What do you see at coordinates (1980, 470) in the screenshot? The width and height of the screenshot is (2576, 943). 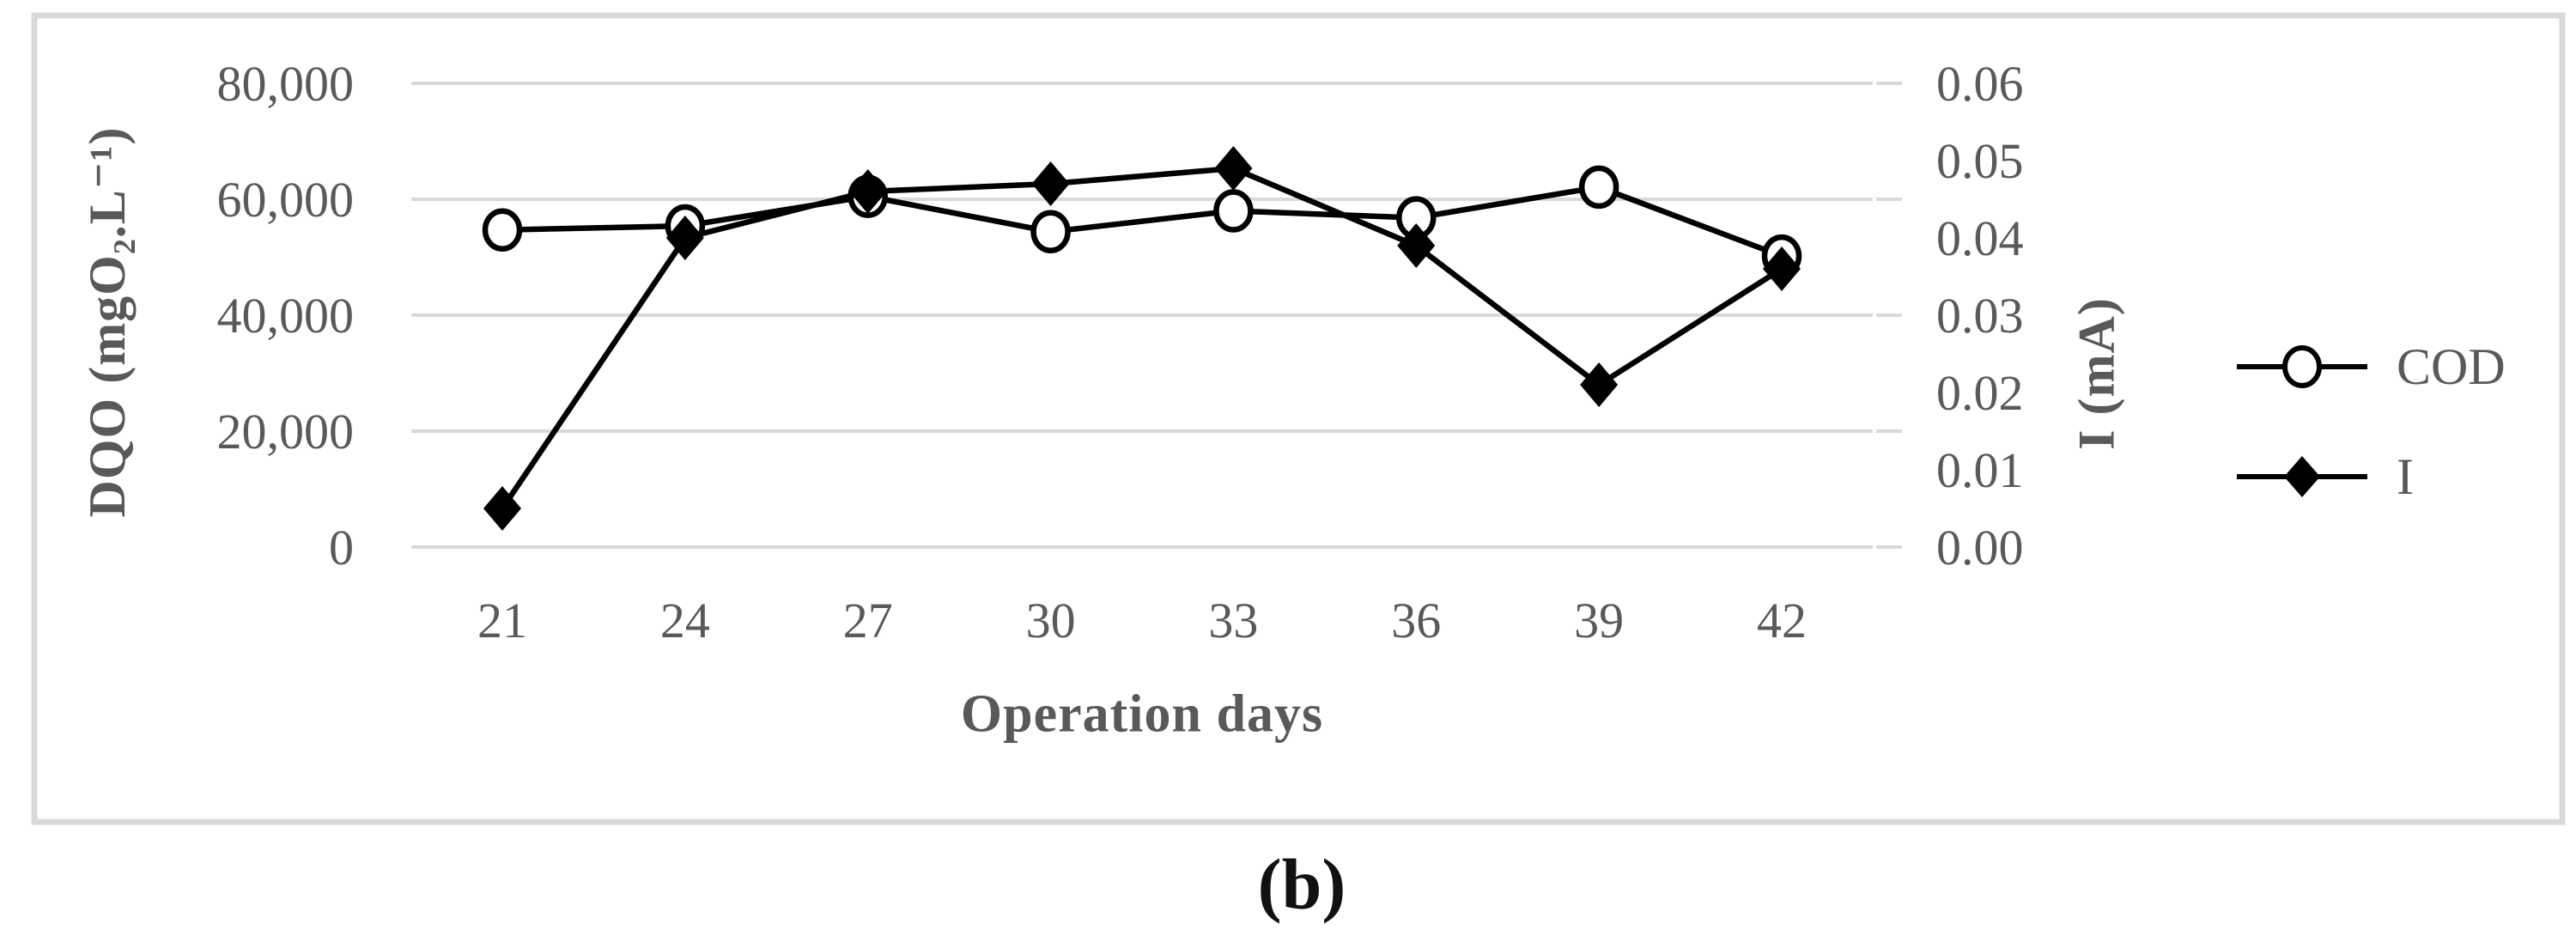 I see `right-axis-tick-label: 0.01` at bounding box center [1980, 470].